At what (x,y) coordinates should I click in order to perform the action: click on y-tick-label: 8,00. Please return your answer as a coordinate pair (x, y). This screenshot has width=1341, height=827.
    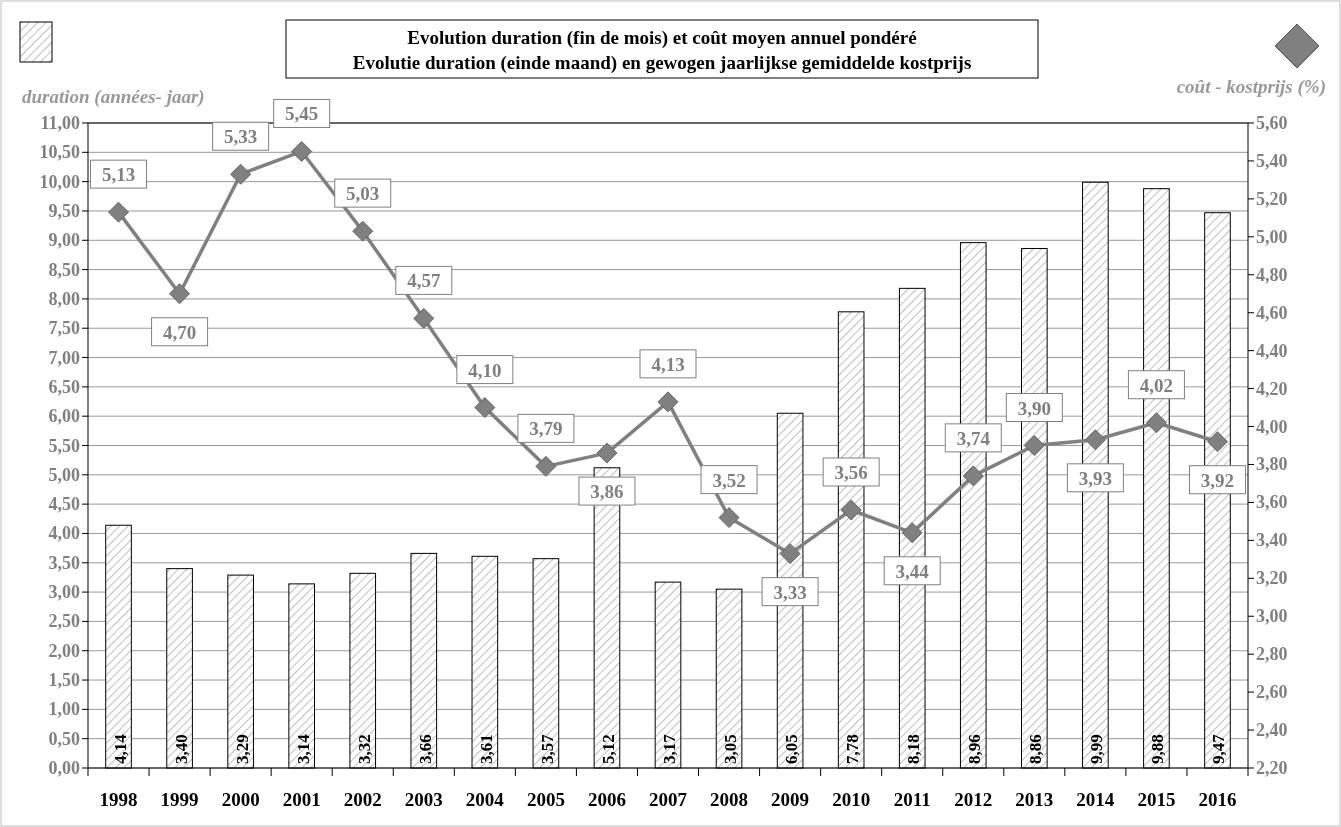
    Looking at the image, I should click on (64, 298).